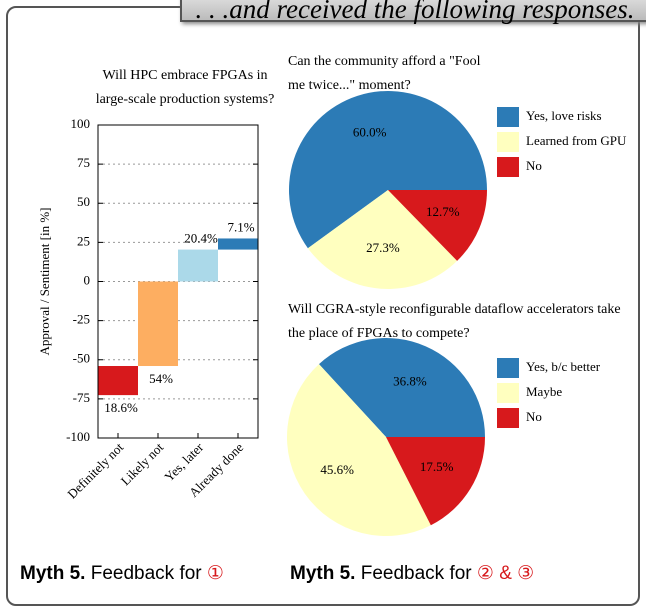  Describe the element at coordinates (83, 240) in the screenshot. I see `y-tick-label: 25` at that location.